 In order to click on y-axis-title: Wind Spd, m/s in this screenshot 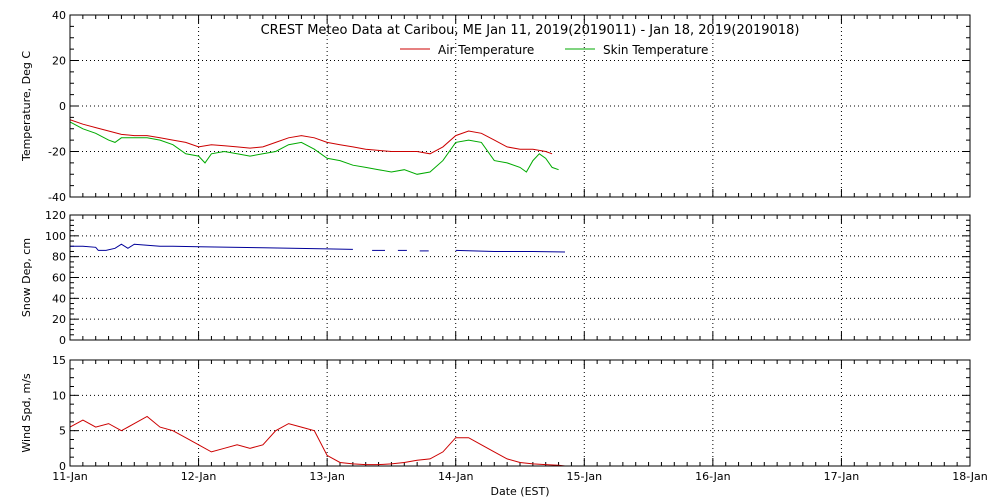, I will do `click(26, 413)`.